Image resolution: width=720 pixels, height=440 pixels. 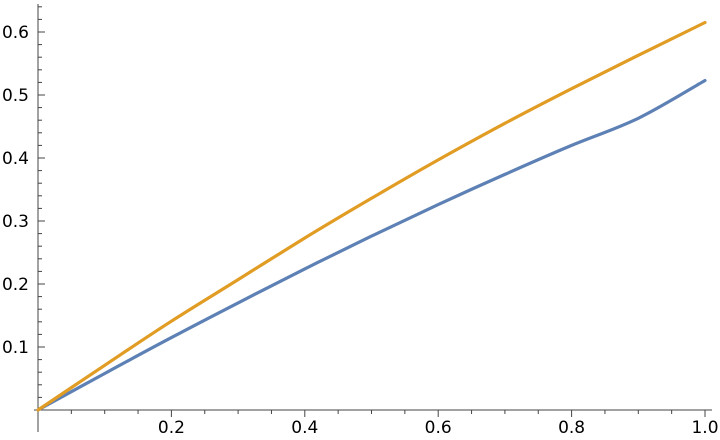 I want to click on y-axis-ticks: 0.1 0.2 0.3 0.4 0.5 0.6, so click(x=23, y=202).